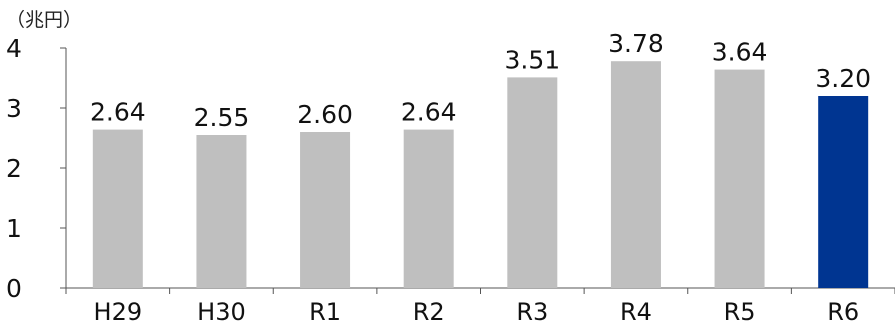  What do you see at coordinates (36, 168) in the screenshot?
I see `y-ticks: 0 1 2 3 4` at bounding box center [36, 168].